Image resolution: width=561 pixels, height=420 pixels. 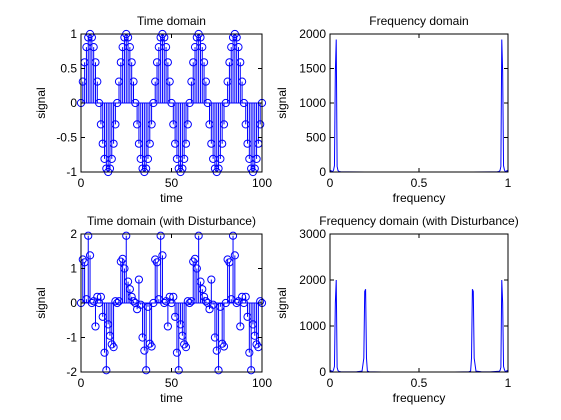 I want to click on chart2-ylabel: signal, so click(x=282, y=102).